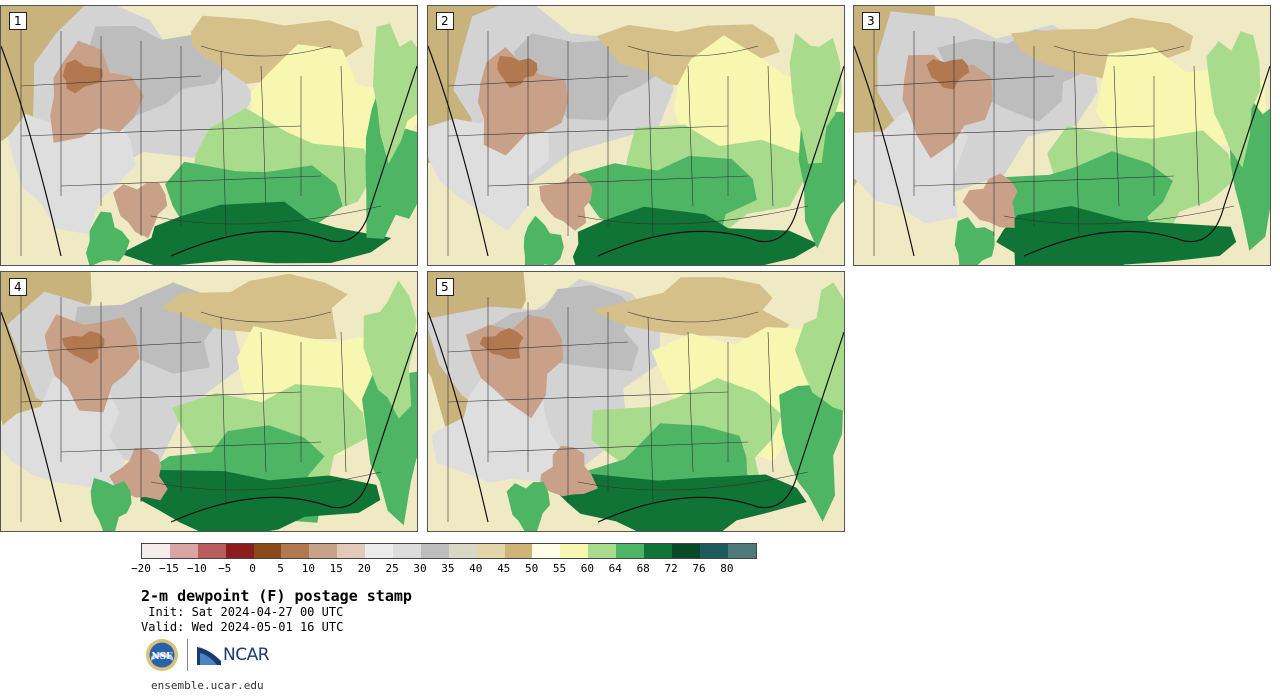  I want to click on colorbar-tick-label: 20, so click(364, 568).